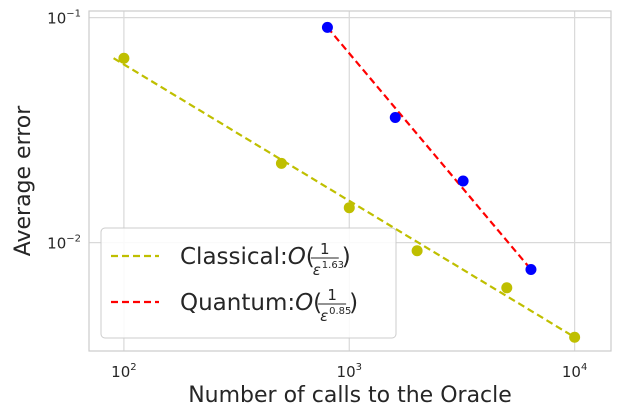 Image resolution: width=622 pixels, height=419 pixels. What do you see at coordinates (297, 257) in the screenshot?
I see `classical-legend-order: O` at bounding box center [297, 257].